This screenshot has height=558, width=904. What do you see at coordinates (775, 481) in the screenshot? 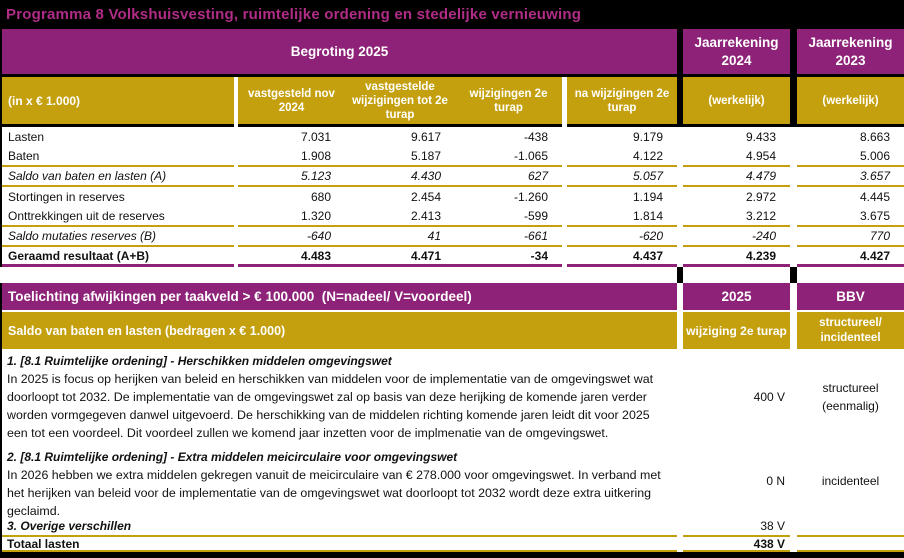
I see `item-amount: 0 N` at bounding box center [775, 481].